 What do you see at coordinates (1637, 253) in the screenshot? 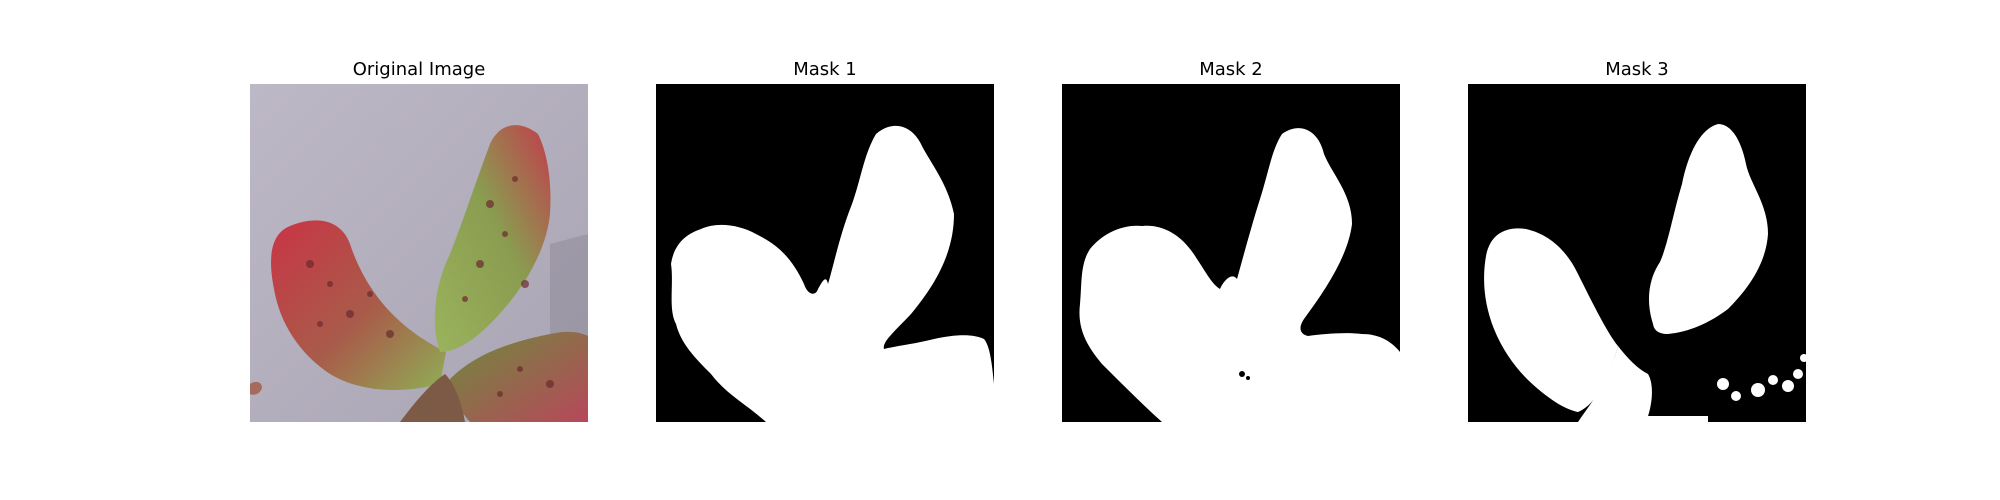
I see `mask-3-image` at bounding box center [1637, 253].